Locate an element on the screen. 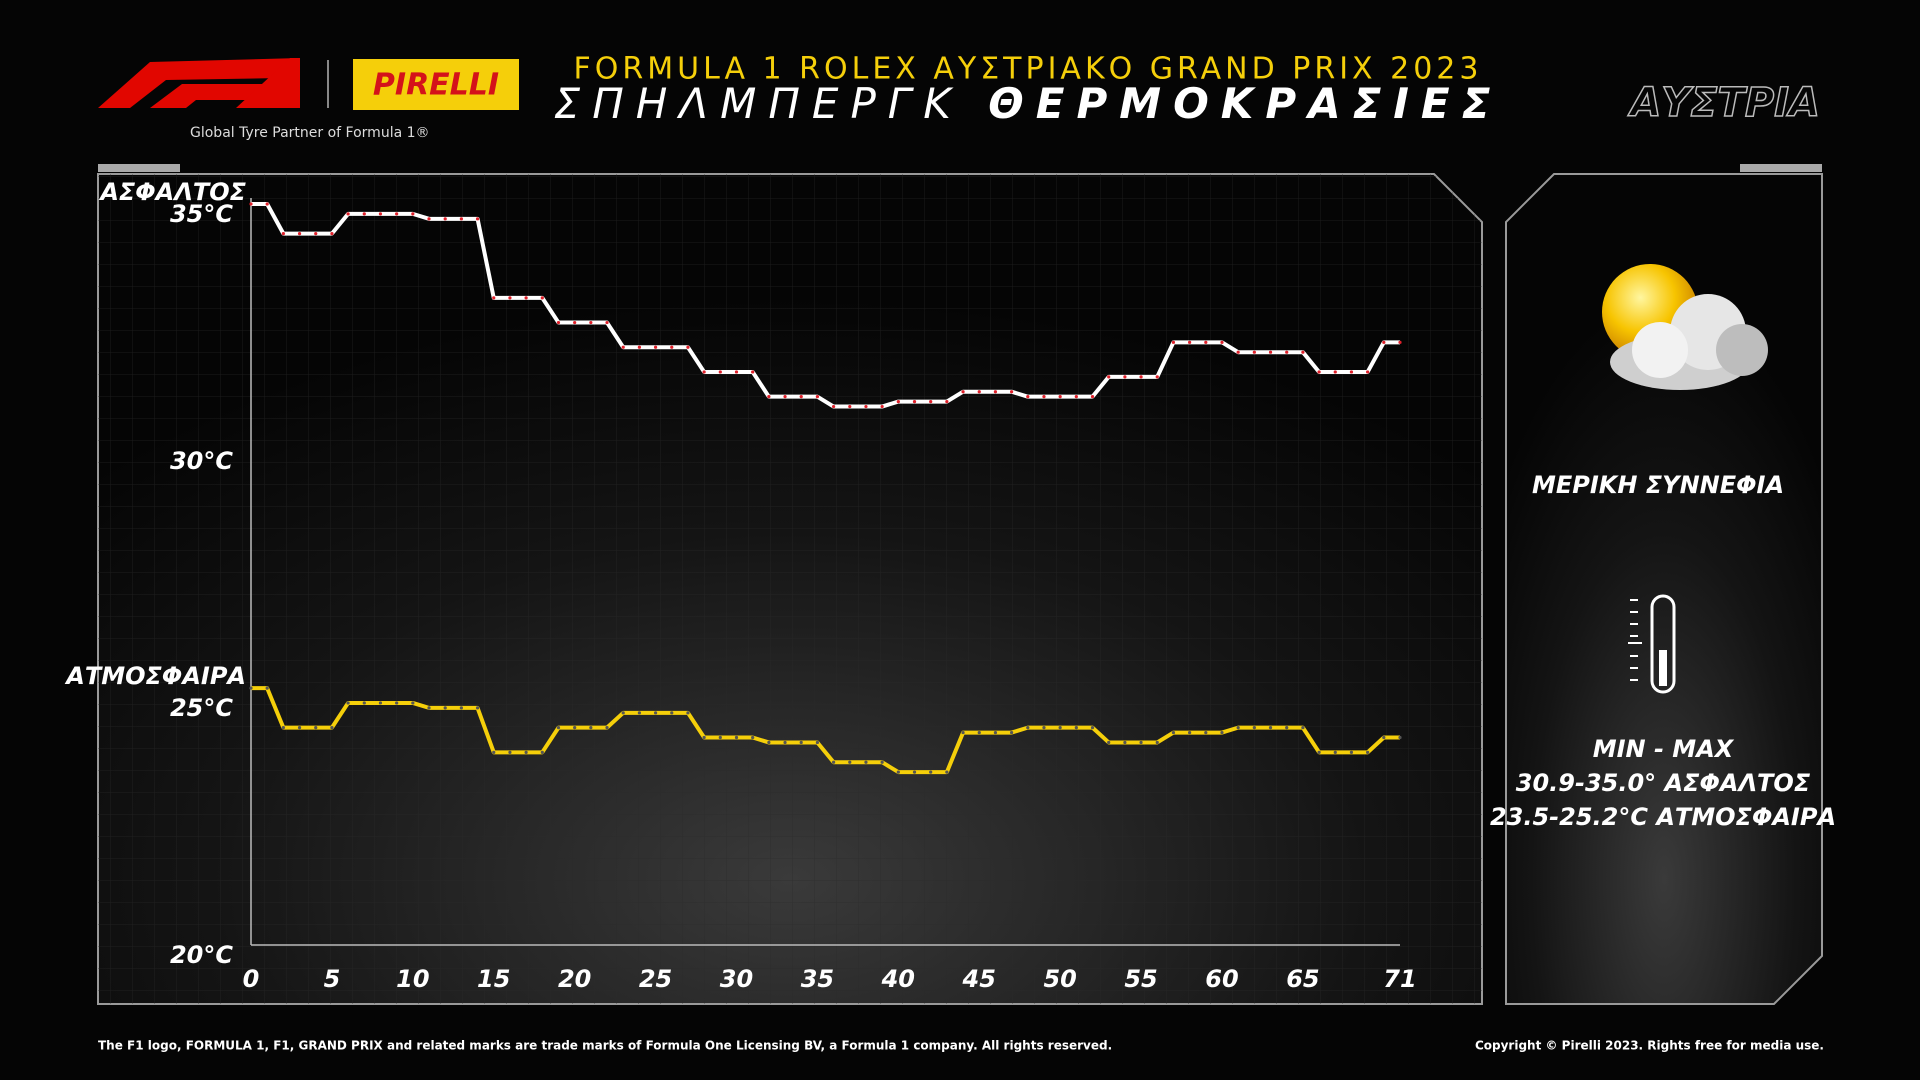 The image size is (1920, 1080). air-range: 23.5-25.2°C ΑΤΜΟΣΦΑΙΡΑ is located at coordinates (1663, 817).